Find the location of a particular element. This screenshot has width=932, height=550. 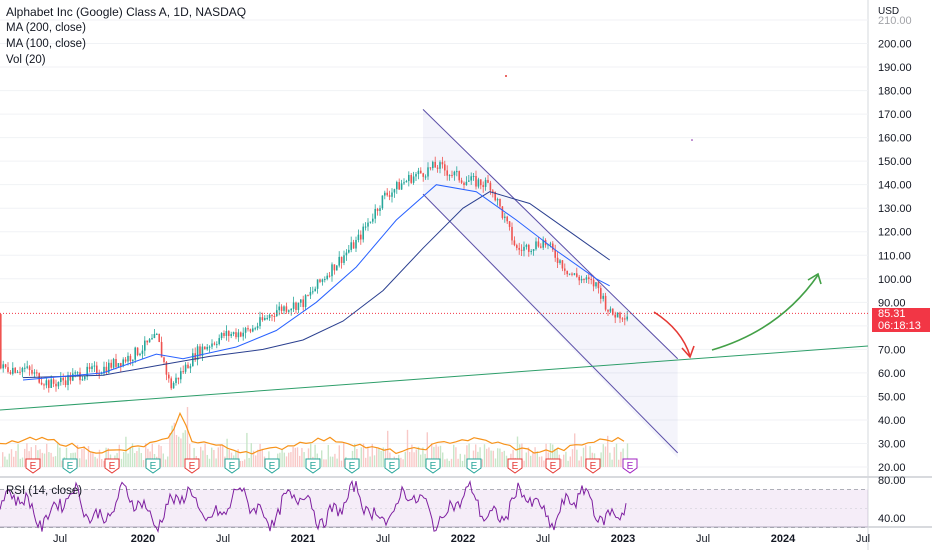

time-axis: Jul 2020 Jul 2021 Jul 2022 Jul 2023 Jul 2024 Jul is located at coordinates (461, 539).